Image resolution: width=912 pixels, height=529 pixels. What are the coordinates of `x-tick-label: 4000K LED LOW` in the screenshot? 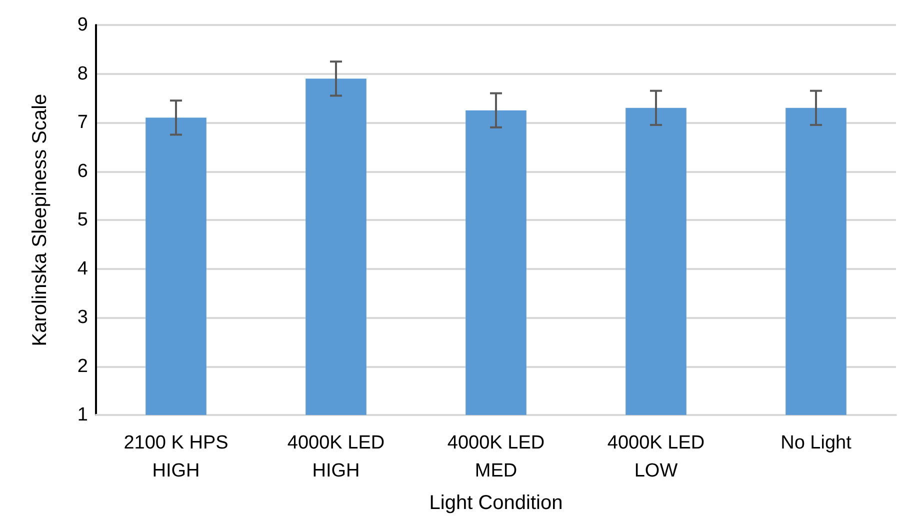 It's located at (656, 457).